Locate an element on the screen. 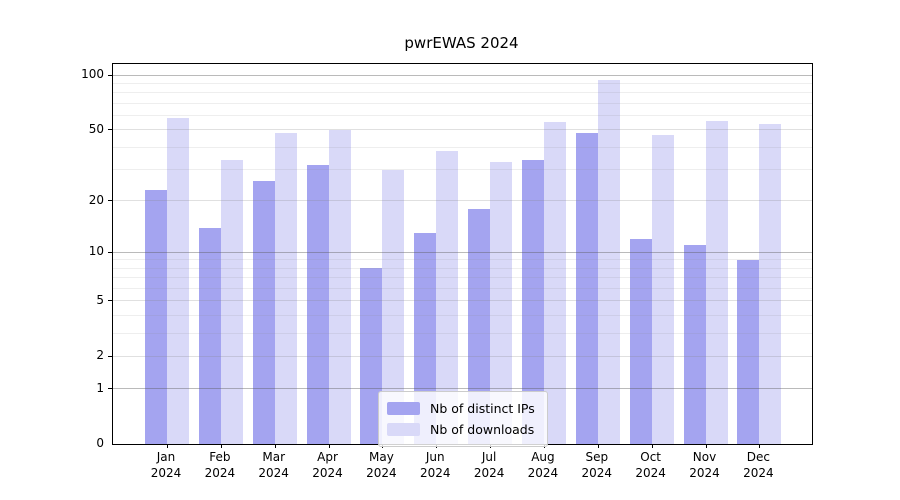 The width and height of the screenshot is (900, 500). legend-entry: Nb of downloads is located at coordinates (461, 429).